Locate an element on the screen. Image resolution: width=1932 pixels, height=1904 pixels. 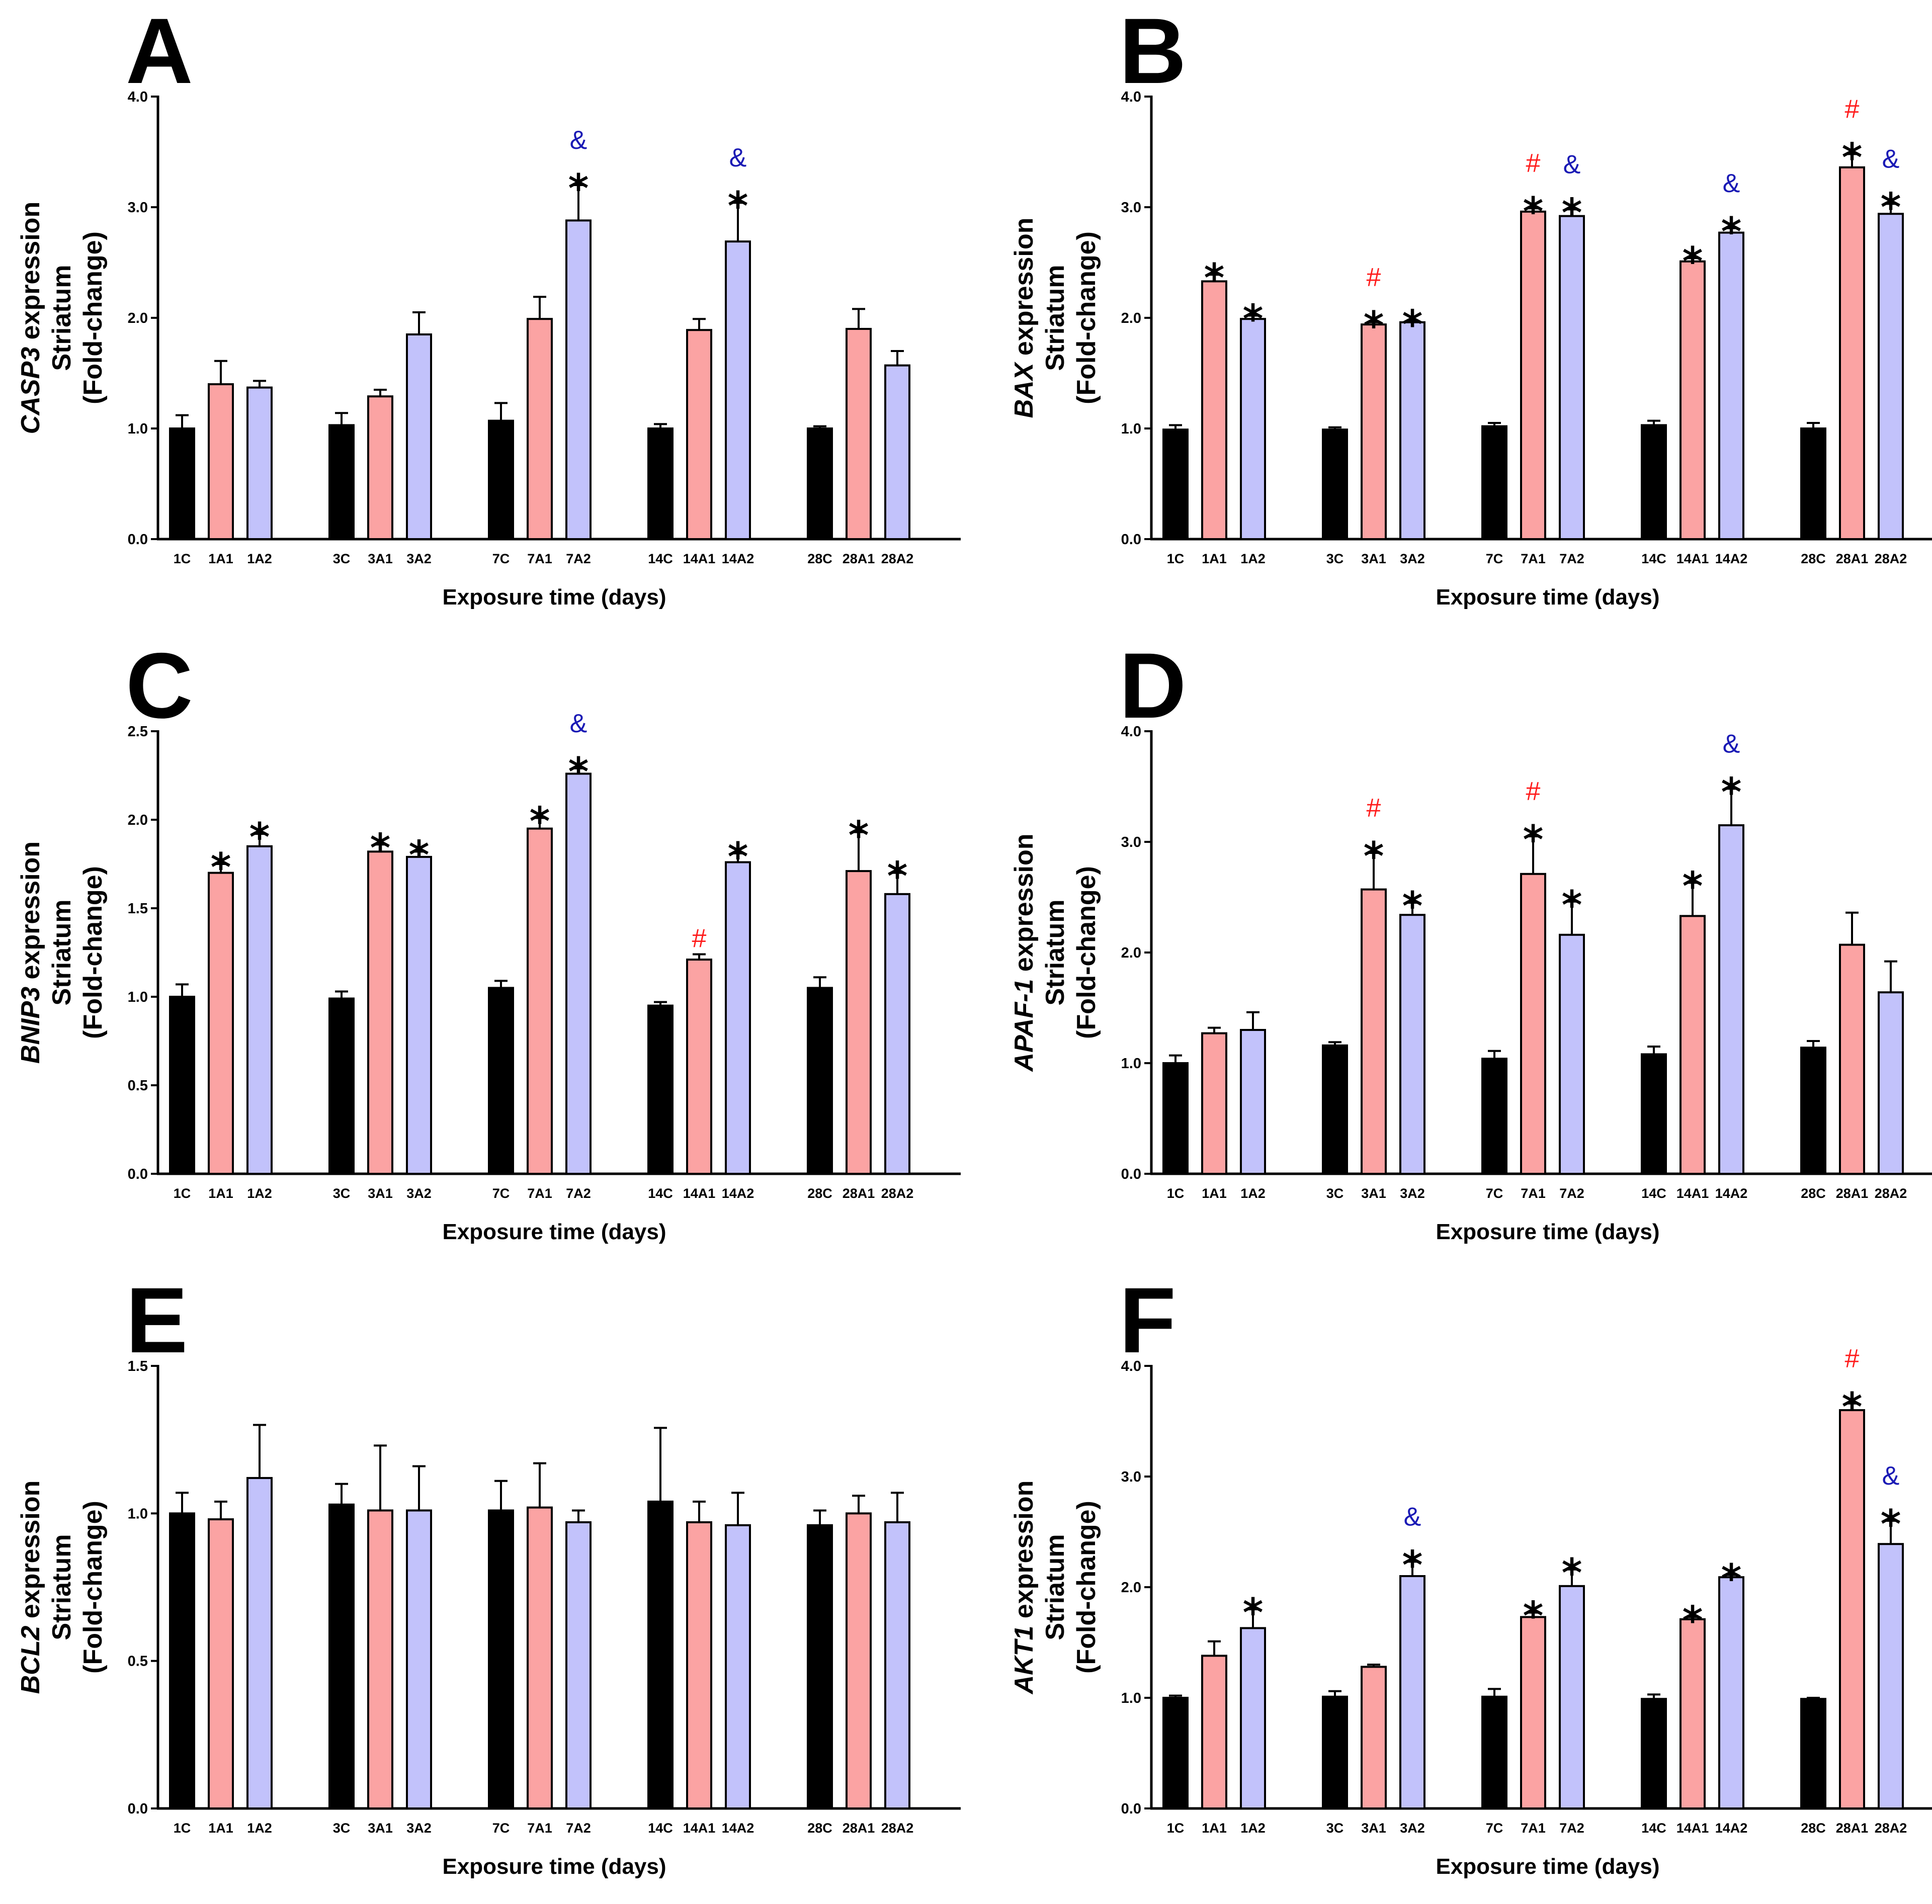
y-tick-label: 3.0 is located at coordinates (1131, 208).